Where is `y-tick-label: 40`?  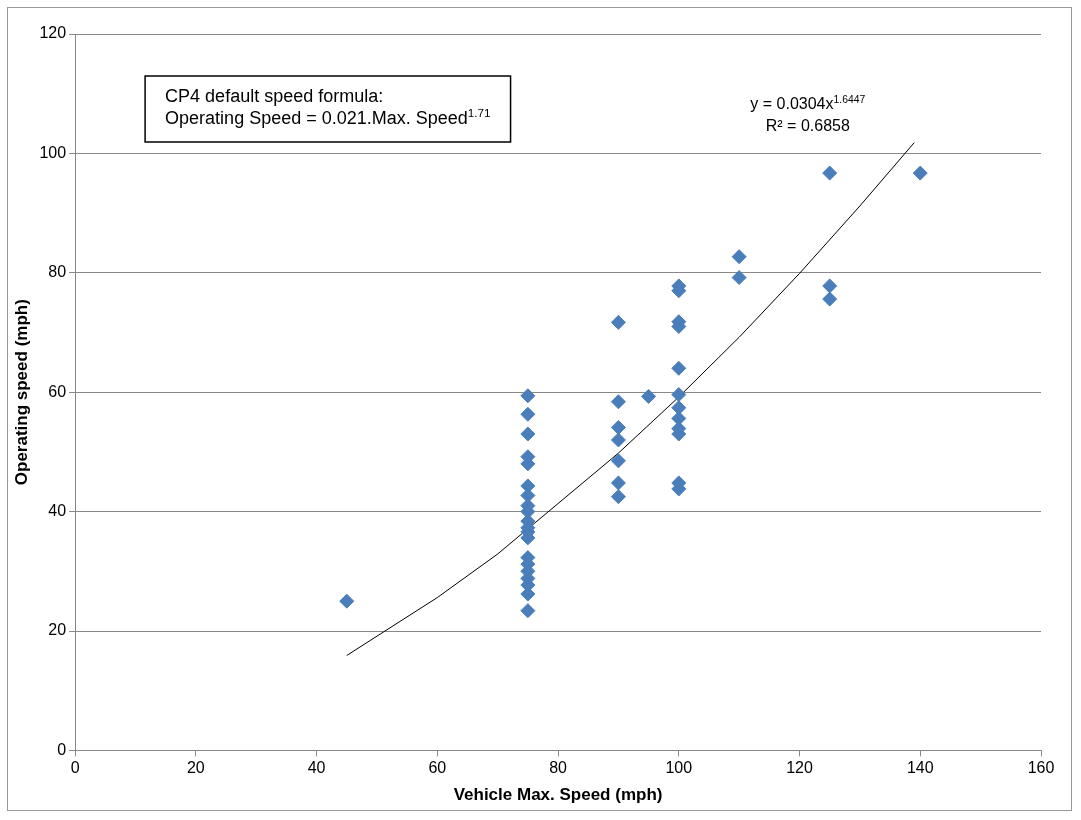
y-tick-label: 40 is located at coordinates (57, 511).